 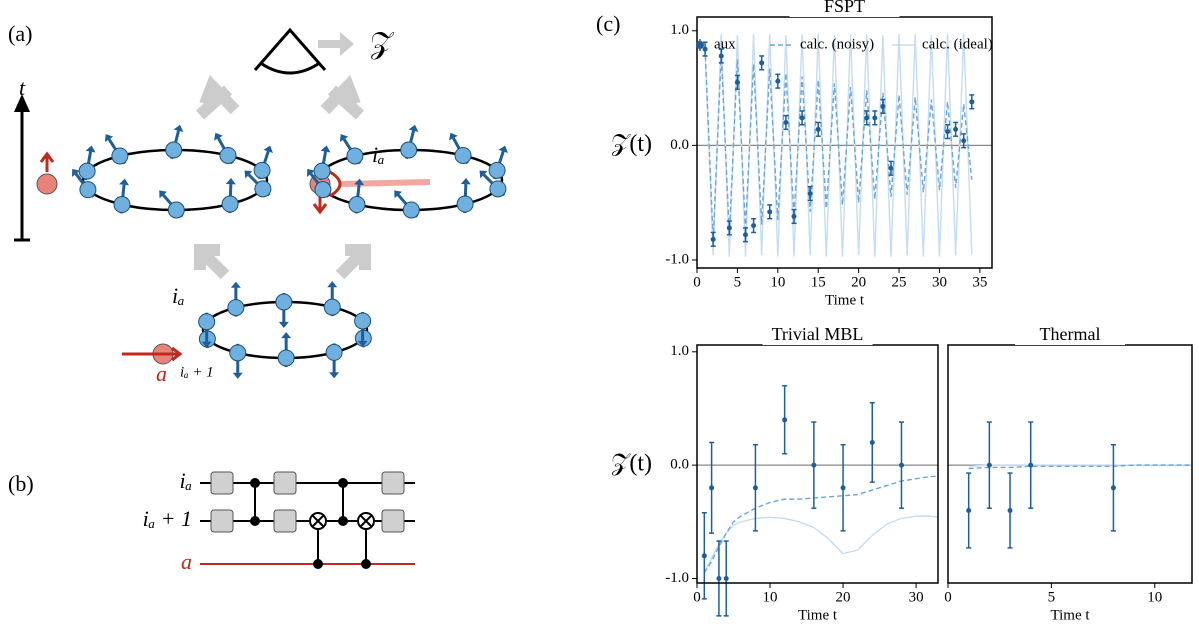 I want to click on y-tick-label: 1.0, so click(x=679, y=351).